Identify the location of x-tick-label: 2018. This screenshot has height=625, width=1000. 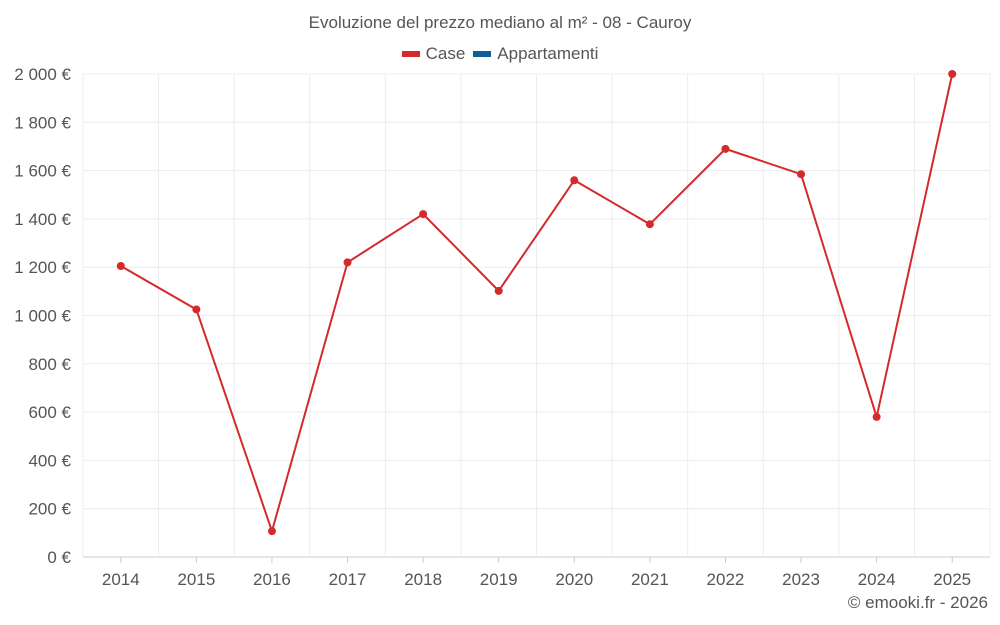
(423, 579).